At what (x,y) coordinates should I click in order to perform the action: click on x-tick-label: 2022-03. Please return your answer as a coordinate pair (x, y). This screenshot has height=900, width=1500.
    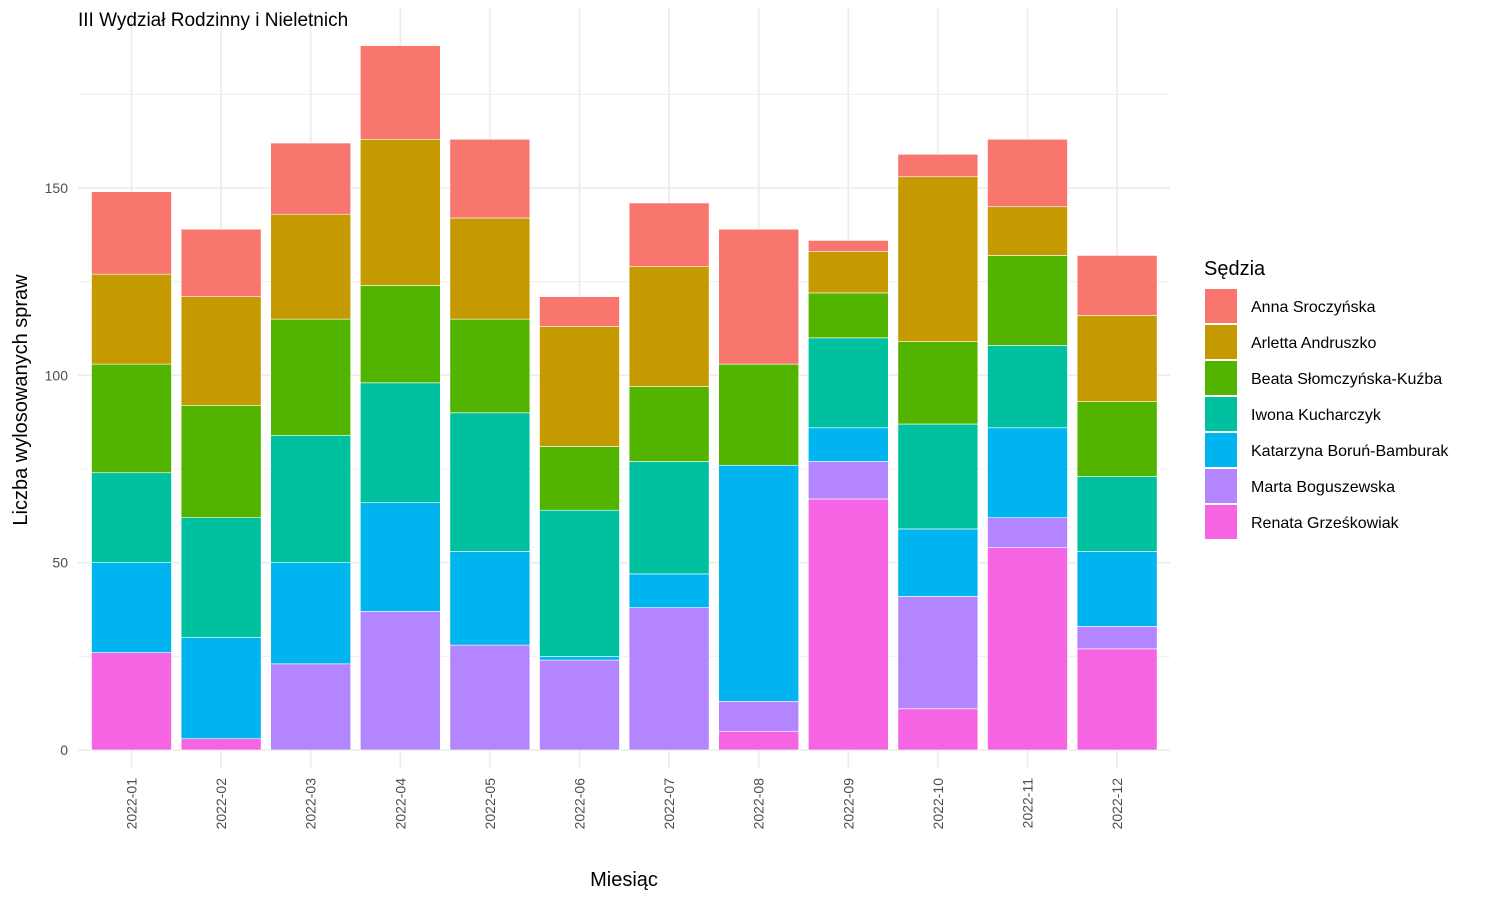
    Looking at the image, I should click on (311, 804).